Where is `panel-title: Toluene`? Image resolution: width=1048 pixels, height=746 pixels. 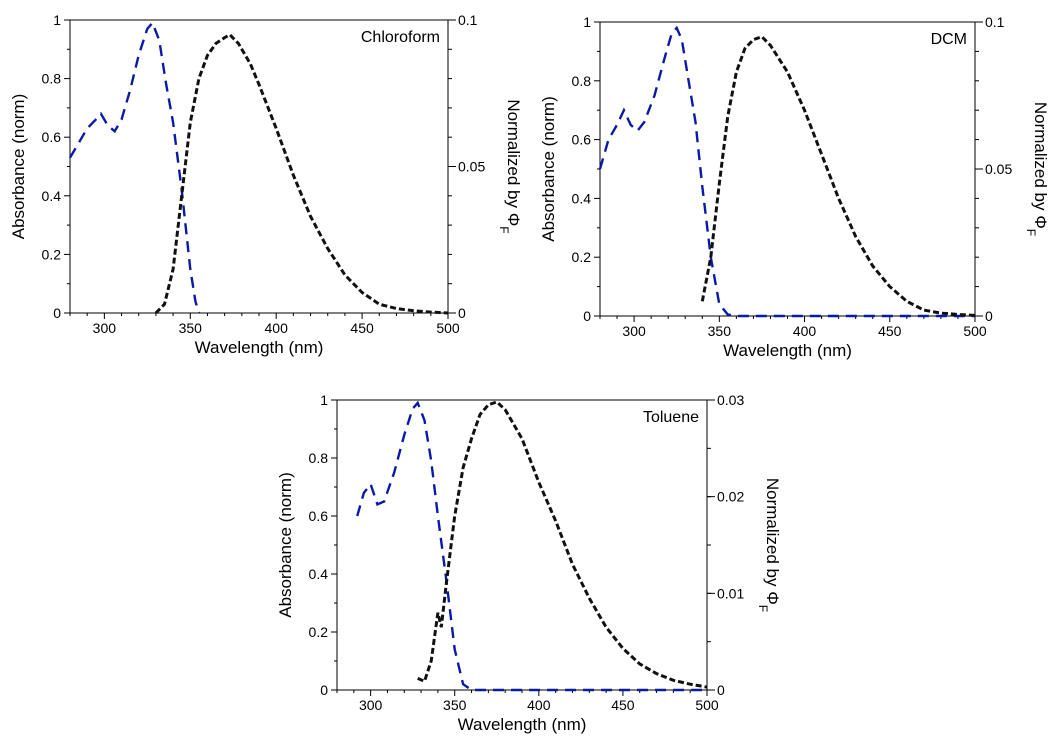
panel-title: Toluene is located at coordinates (671, 417).